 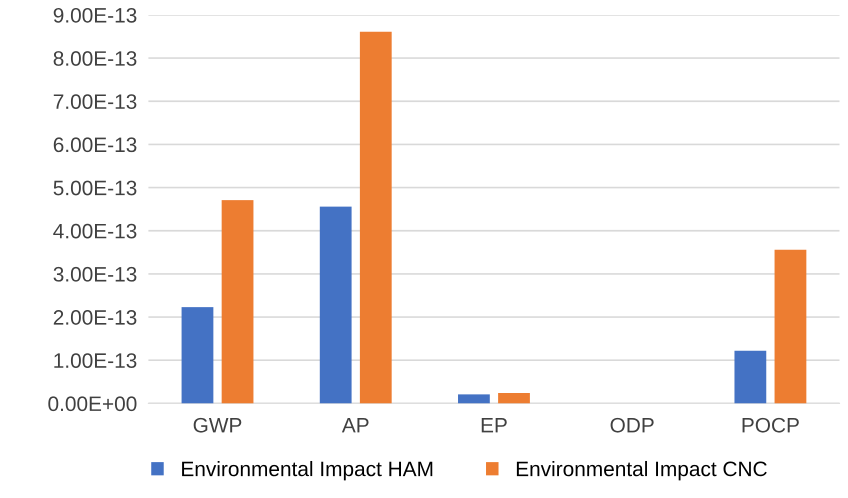 What do you see at coordinates (95, 102) in the screenshot?
I see `y-tick-label: 7.00E-13` at bounding box center [95, 102].